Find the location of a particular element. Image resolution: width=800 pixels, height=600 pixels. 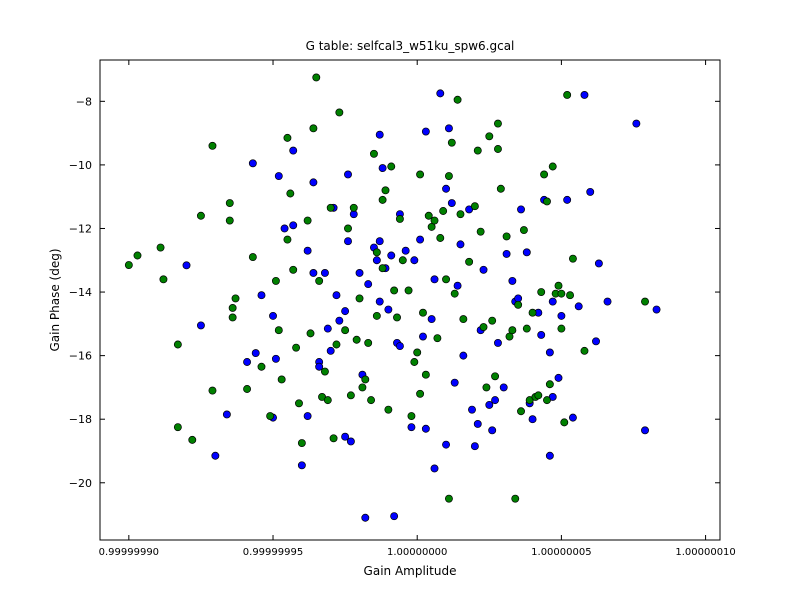

x-tick-label: 0.99999990 is located at coordinates (129, 552).